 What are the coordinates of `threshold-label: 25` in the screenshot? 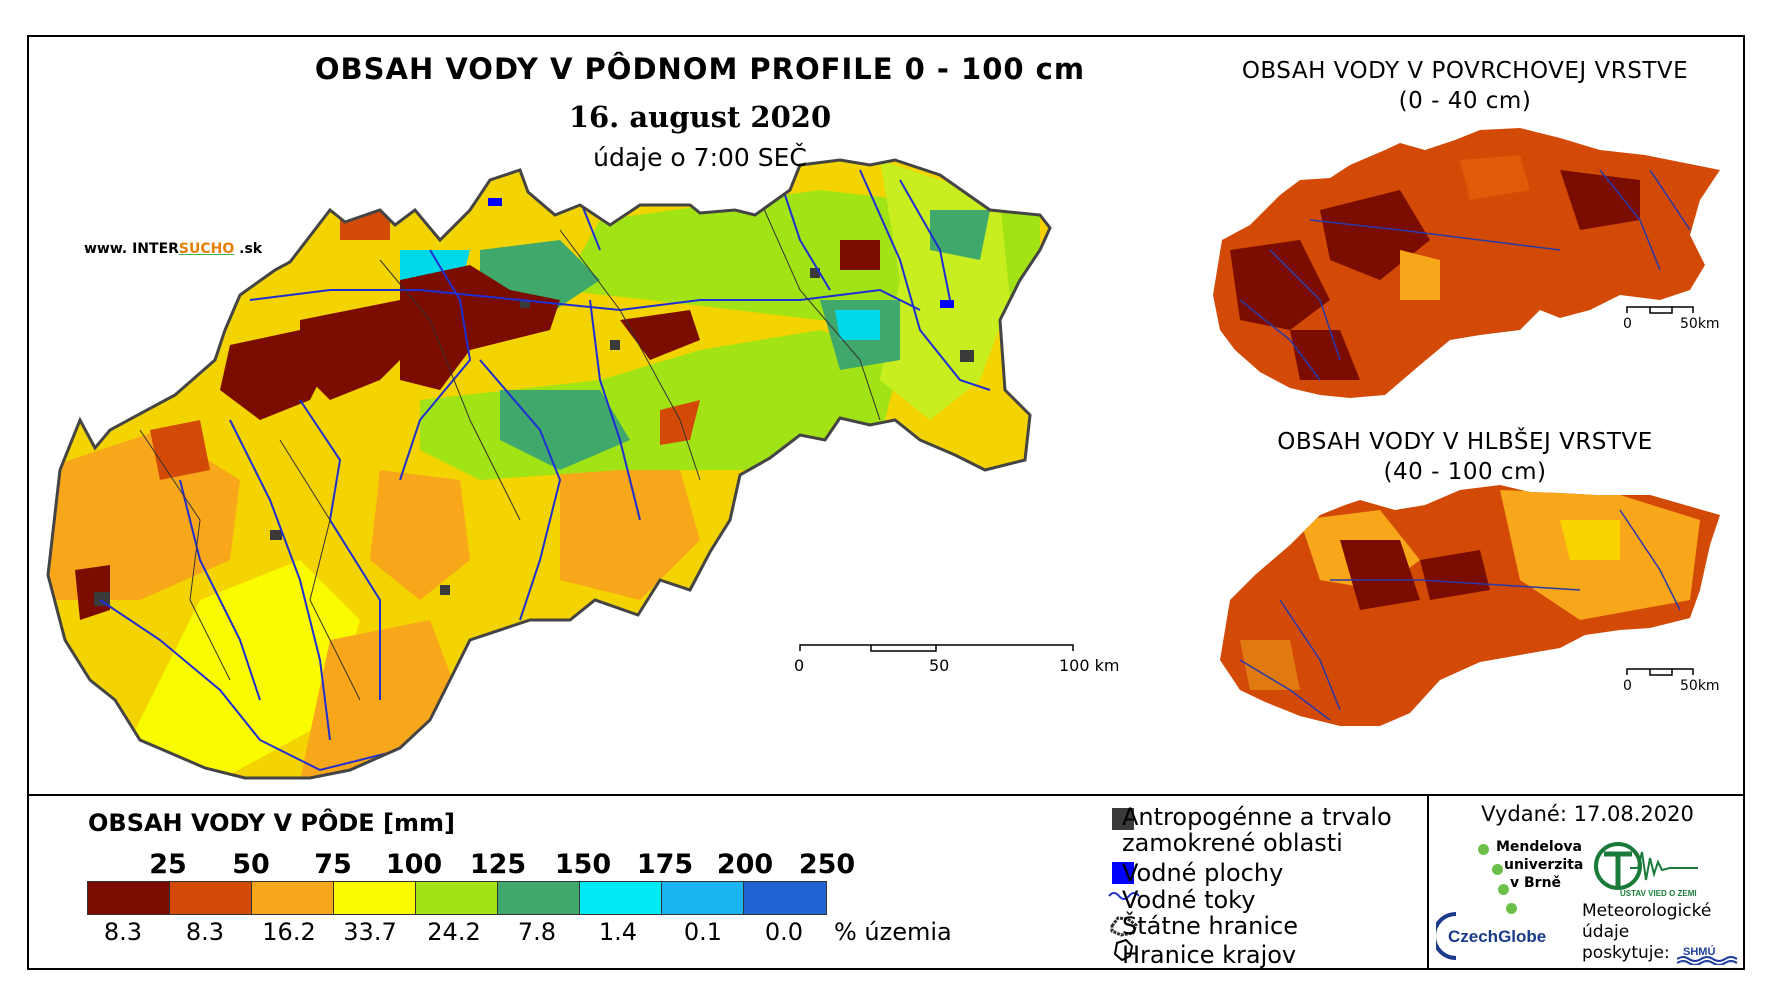 It's located at (168, 864).